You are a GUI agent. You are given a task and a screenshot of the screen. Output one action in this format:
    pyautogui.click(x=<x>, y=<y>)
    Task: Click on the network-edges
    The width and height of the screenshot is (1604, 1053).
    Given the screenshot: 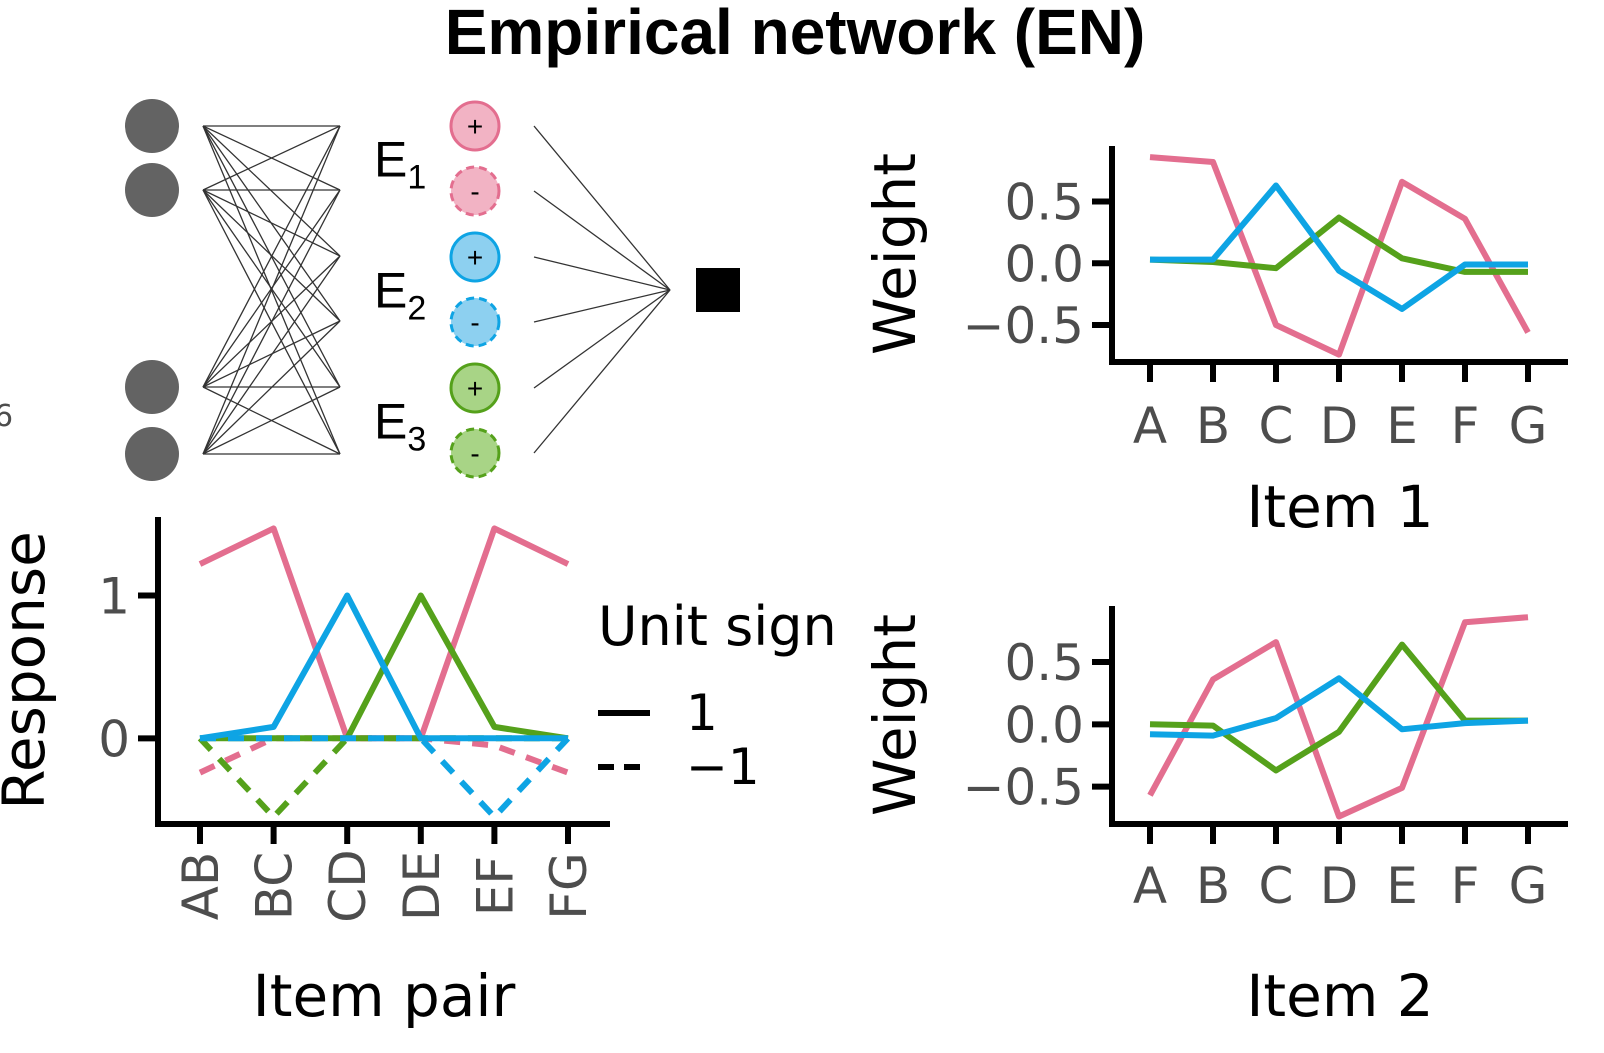 What is the action you would take?
    pyautogui.click(x=436, y=290)
    